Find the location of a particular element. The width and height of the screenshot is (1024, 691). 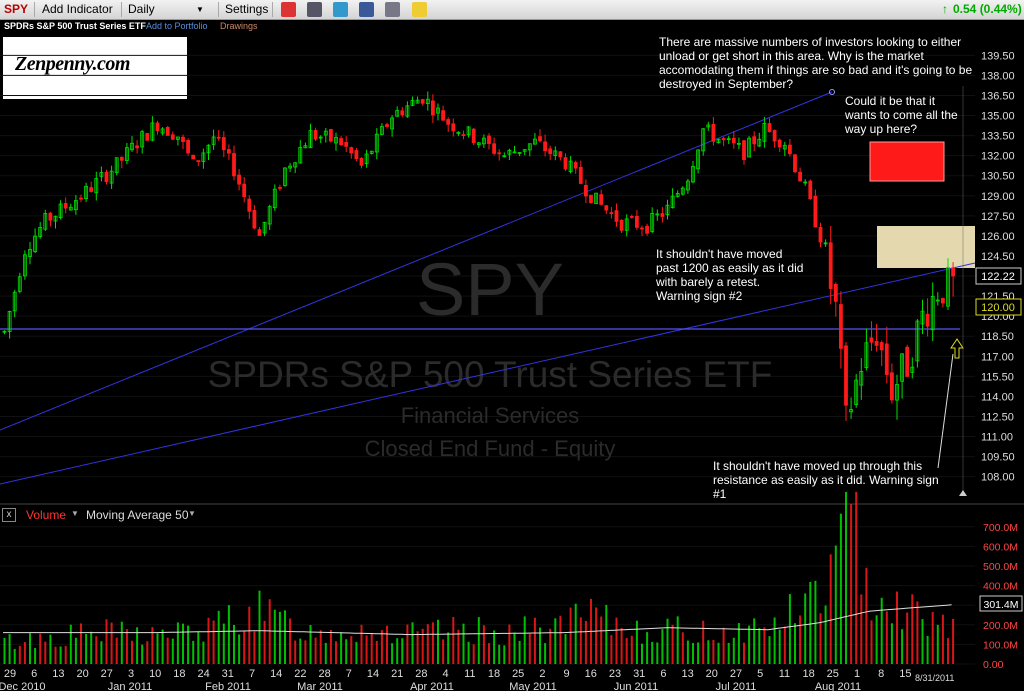

save-icon is located at coordinates (314, 9).